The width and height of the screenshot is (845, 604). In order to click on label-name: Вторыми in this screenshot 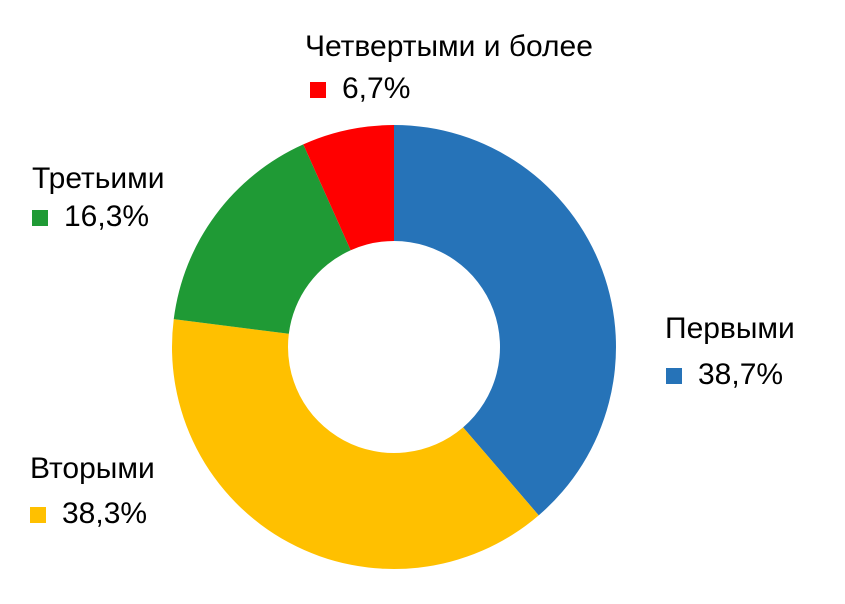, I will do `click(92, 468)`.